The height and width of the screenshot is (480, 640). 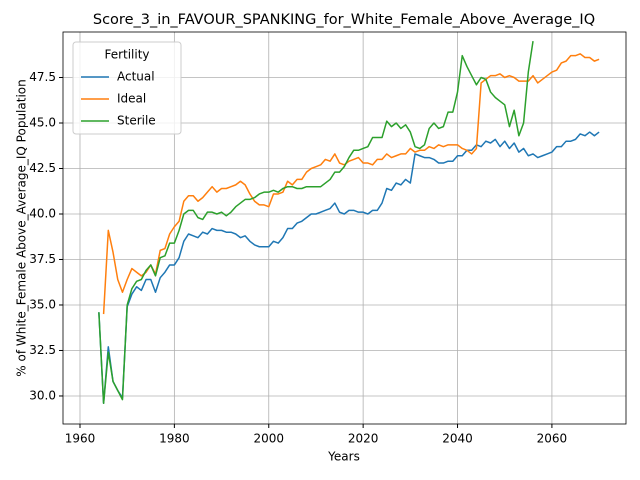 What do you see at coordinates (42, 213) in the screenshot?
I see `y-tick-label: 40.0` at bounding box center [42, 213].